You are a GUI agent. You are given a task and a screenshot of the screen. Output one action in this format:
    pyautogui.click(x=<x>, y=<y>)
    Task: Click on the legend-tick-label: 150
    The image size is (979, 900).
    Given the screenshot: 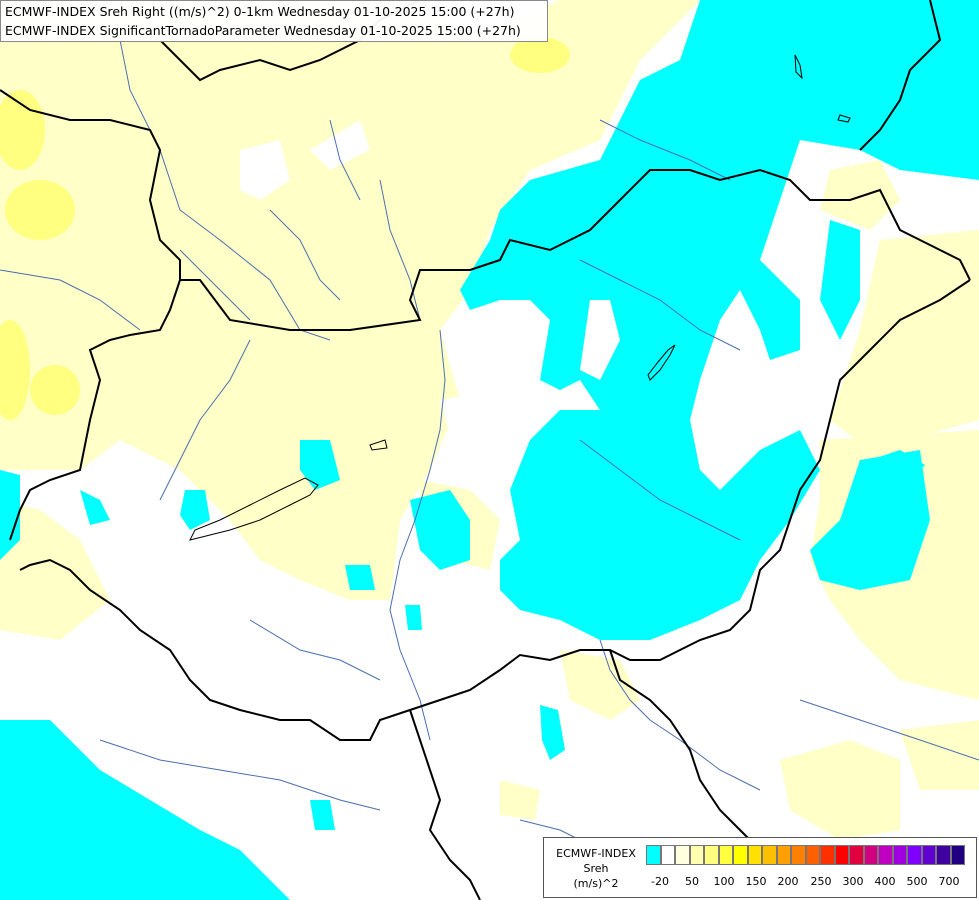 What is the action you would take?
    pyautogui.click(x=756, y=881)
    